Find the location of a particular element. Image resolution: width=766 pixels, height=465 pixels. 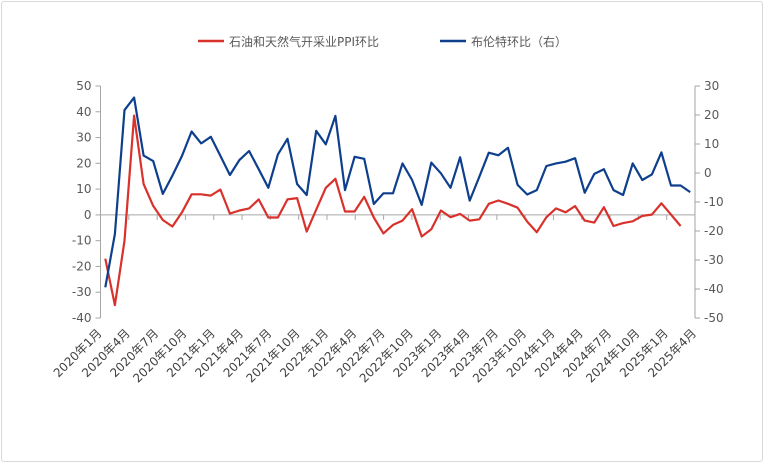

right-axis-tick-label: 10 is located at coordinates (711, 144).